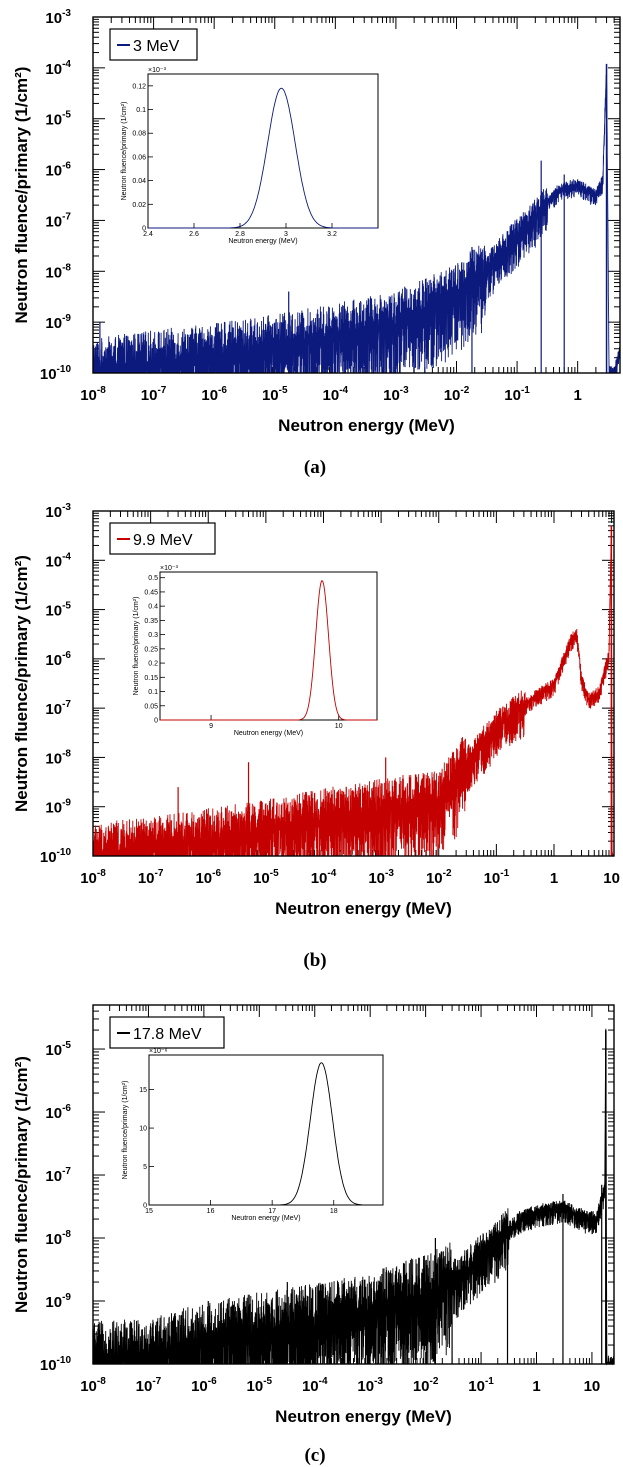 Image resolution: width=623 pixels, height=1467 pixels. What do you see at coordinates (66, 507) in the screenshot?
I see `y-tick-exponent: -3` at bounding box center [66, 507].